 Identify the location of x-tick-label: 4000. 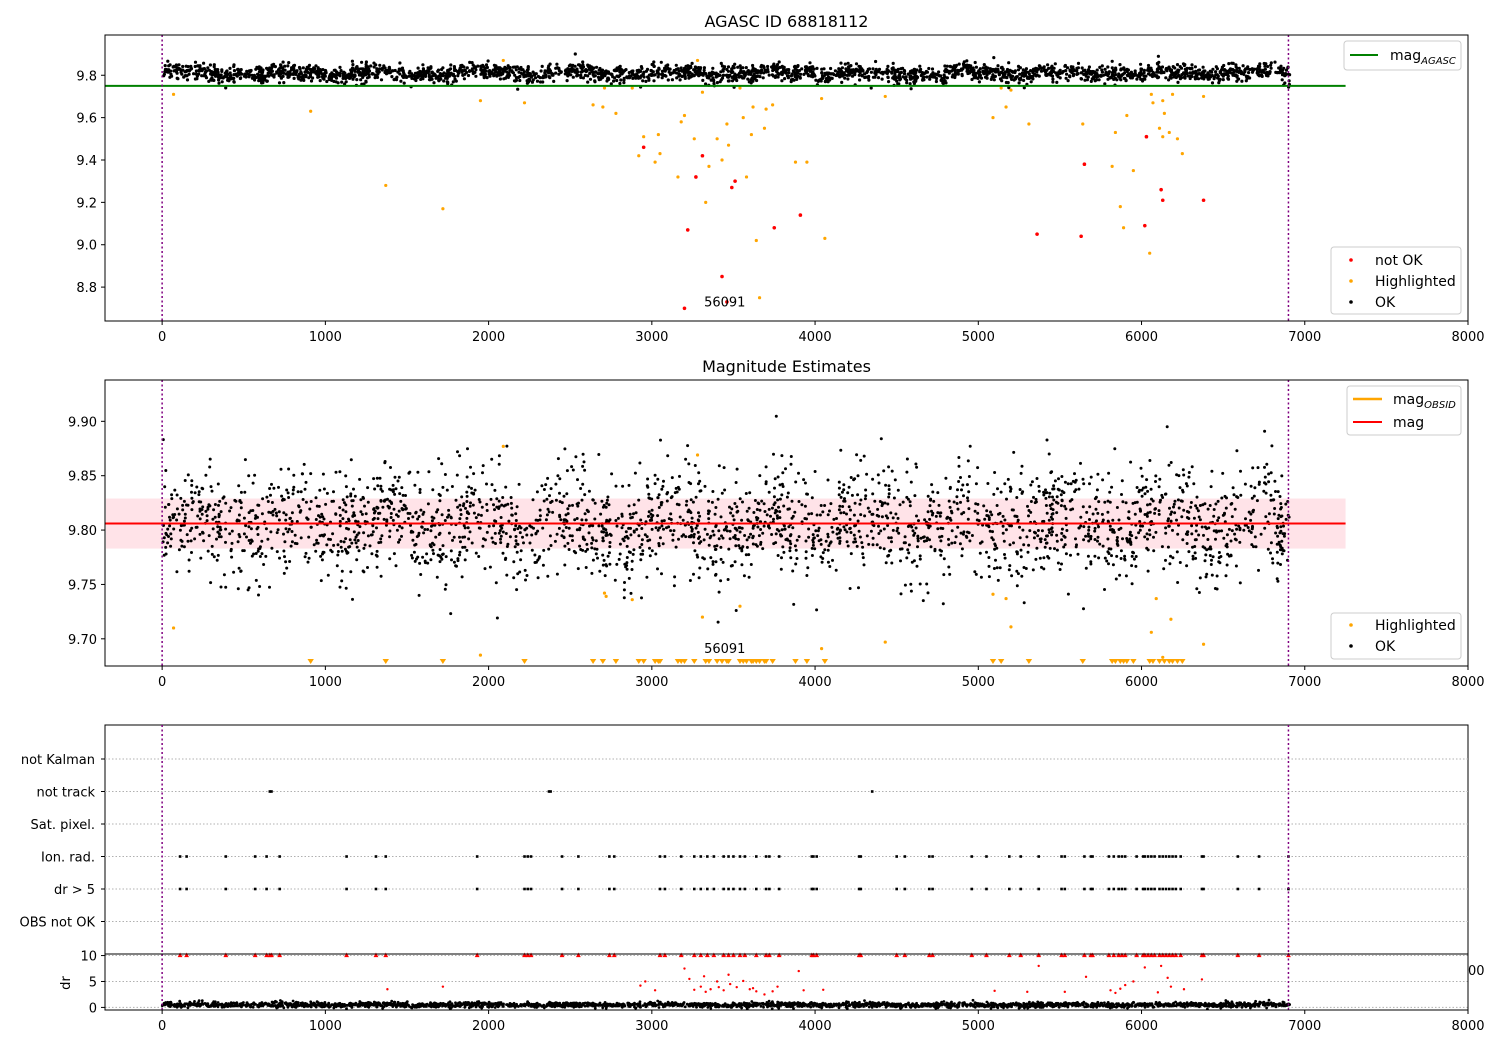
(815, 337).